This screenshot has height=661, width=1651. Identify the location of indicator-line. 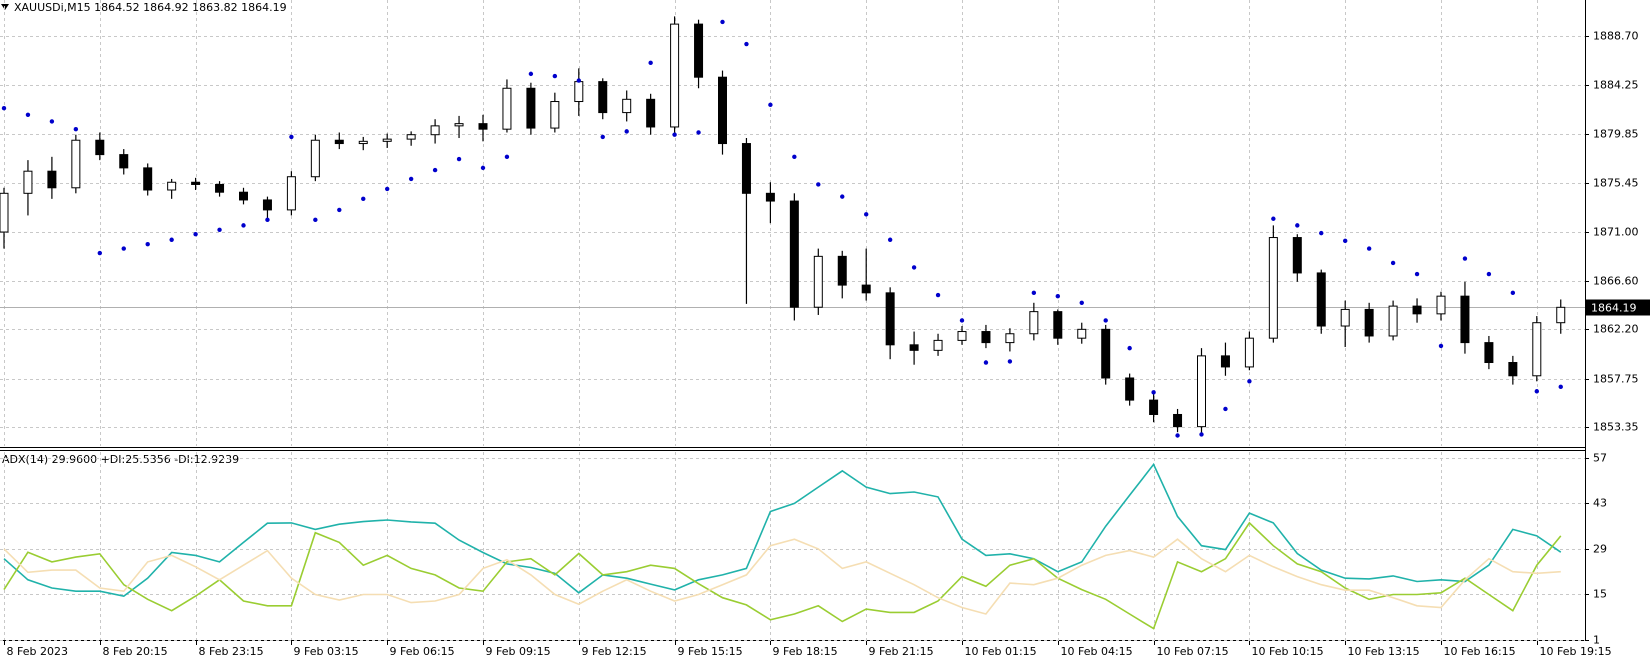
(782, 576).